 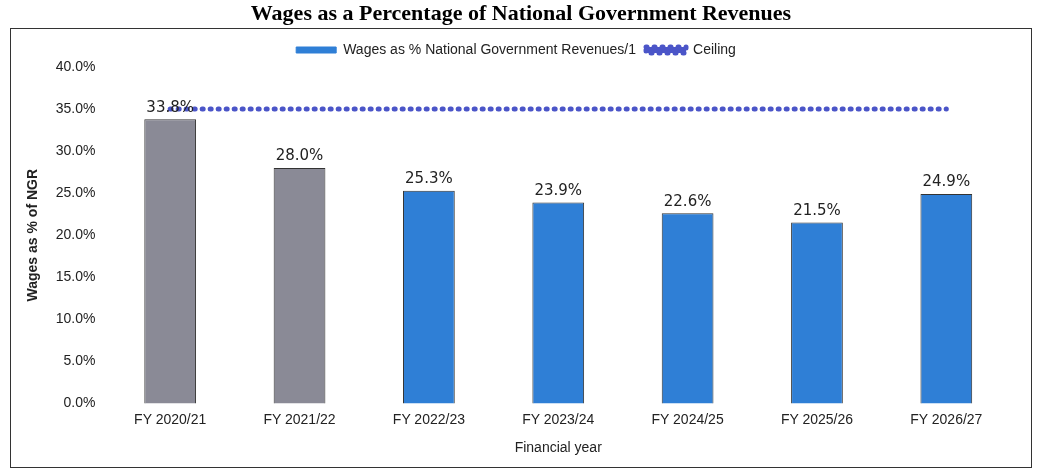 What do you see at coordinates (299, 418) in the screenshot?
I see `x-tick-label: FY 2021/22` at bounding box center [299, 418].